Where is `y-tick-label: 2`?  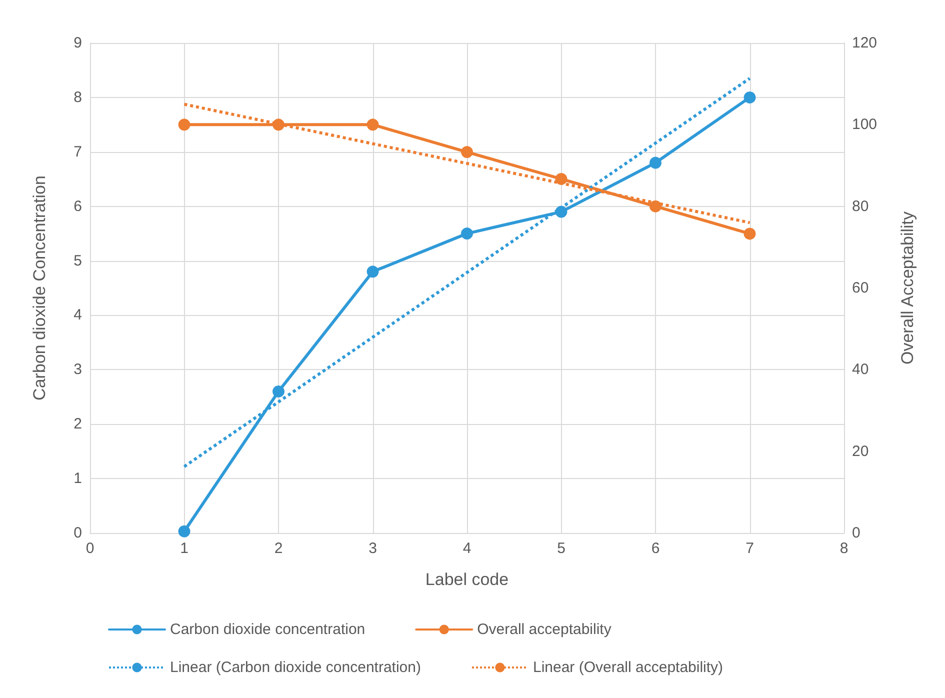 y-tick-label: 2 is located at coordinates (78, 424).